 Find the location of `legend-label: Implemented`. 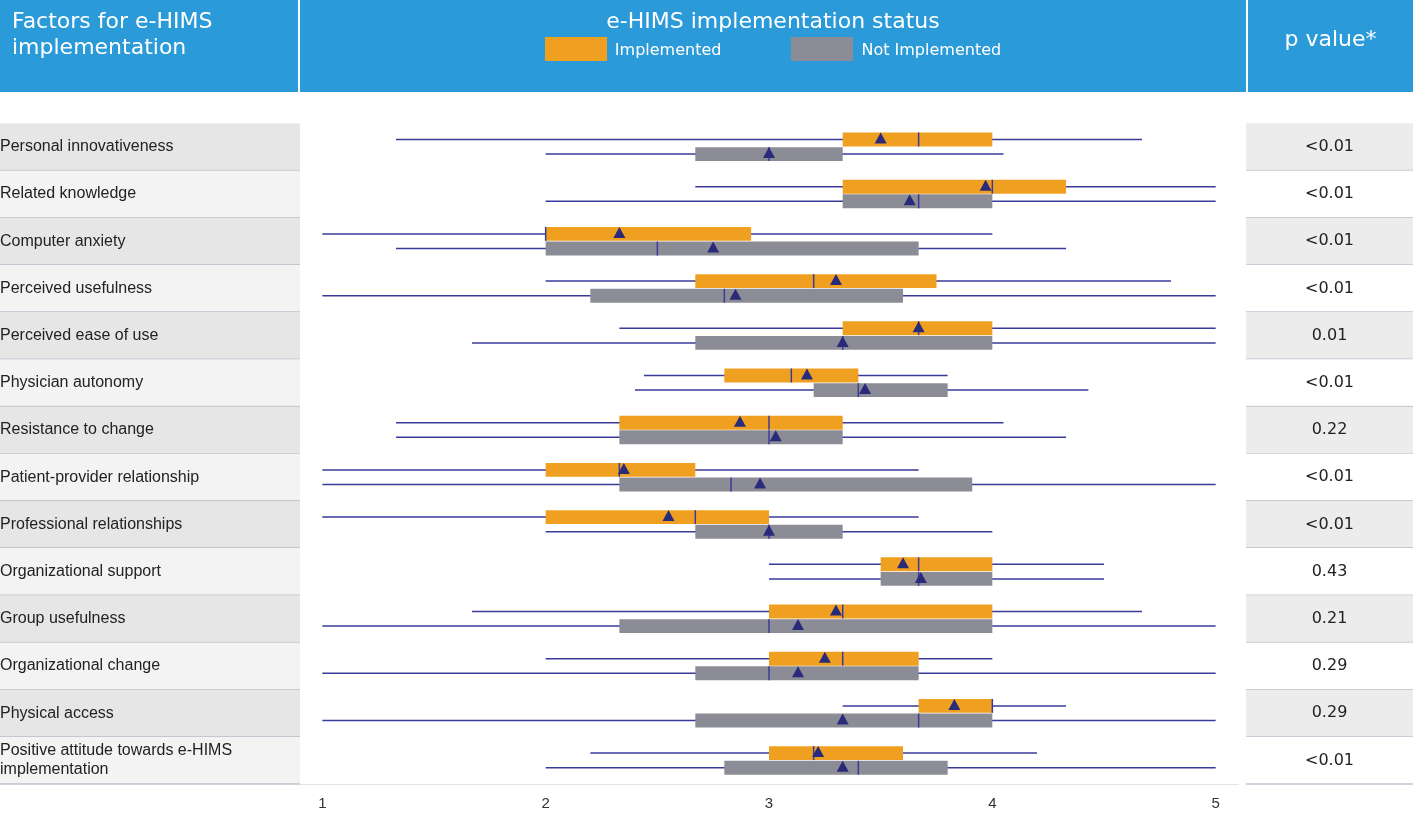

legend-label: Implemented is located at coordinates (668, 49).